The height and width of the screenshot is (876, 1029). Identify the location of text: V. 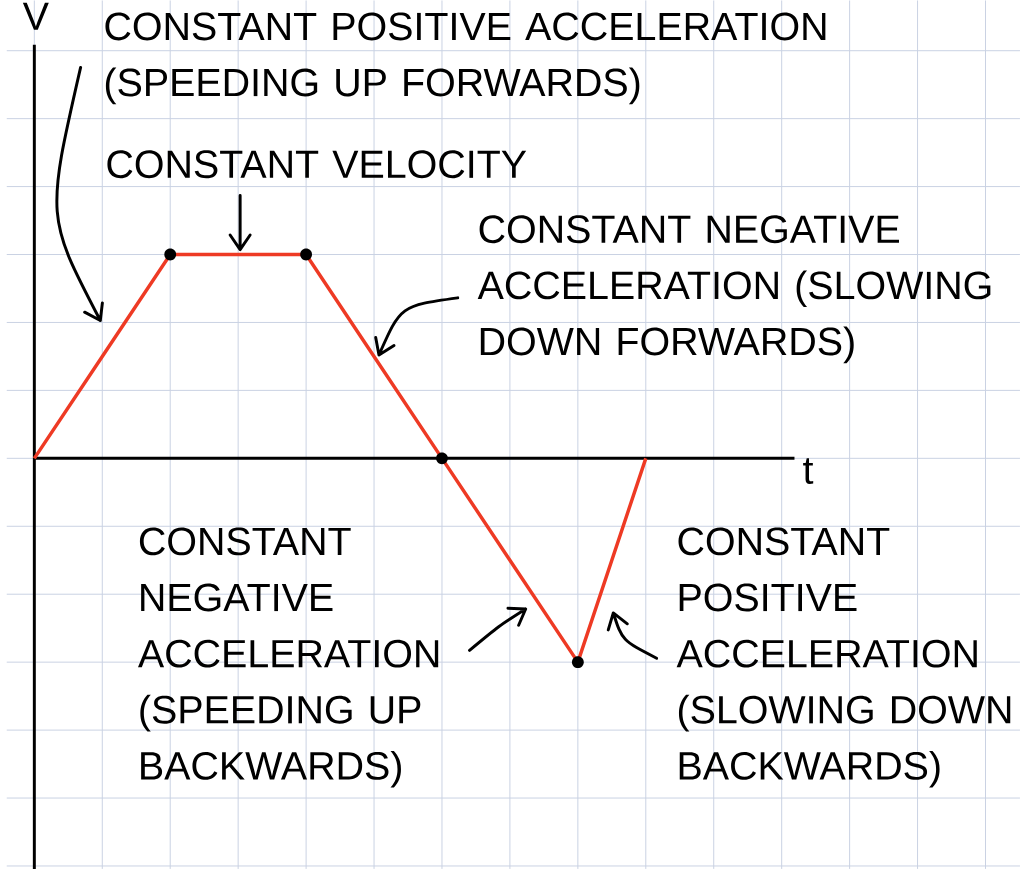
(35, 16).